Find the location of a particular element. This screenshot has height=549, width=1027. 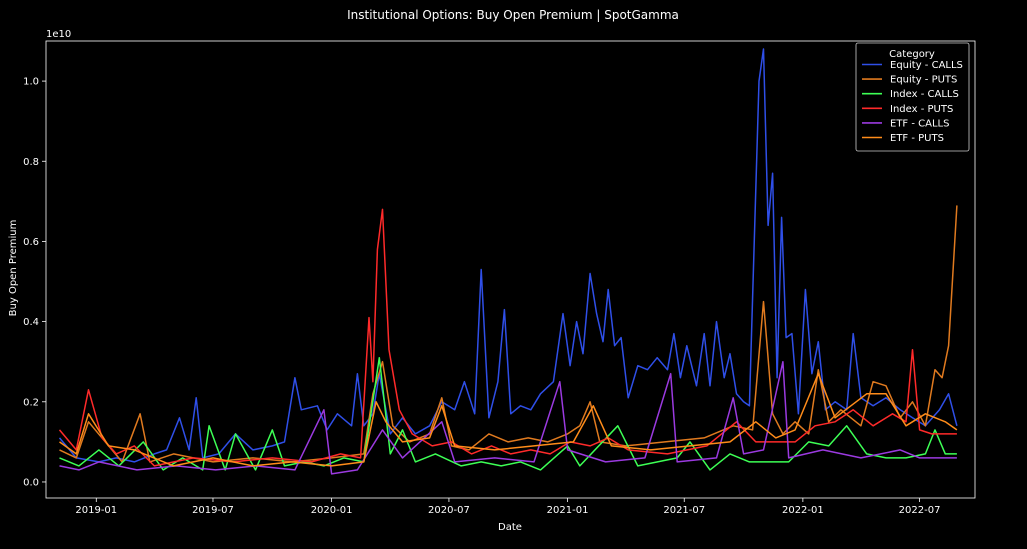

x-tick-label: 2022-01 is located at coordinates (803, 510).